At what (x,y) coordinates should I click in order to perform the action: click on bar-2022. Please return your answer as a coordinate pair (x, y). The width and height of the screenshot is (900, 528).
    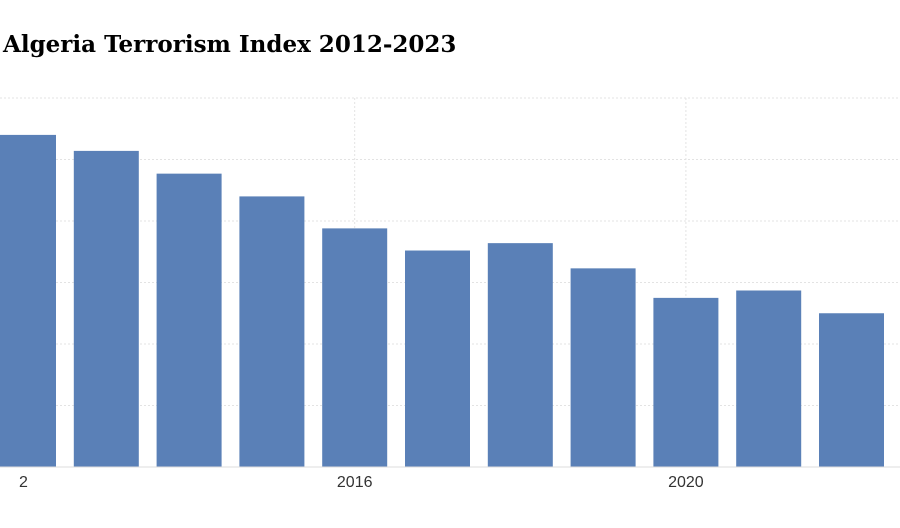
    Looking at the image, I should click on (851, 390).